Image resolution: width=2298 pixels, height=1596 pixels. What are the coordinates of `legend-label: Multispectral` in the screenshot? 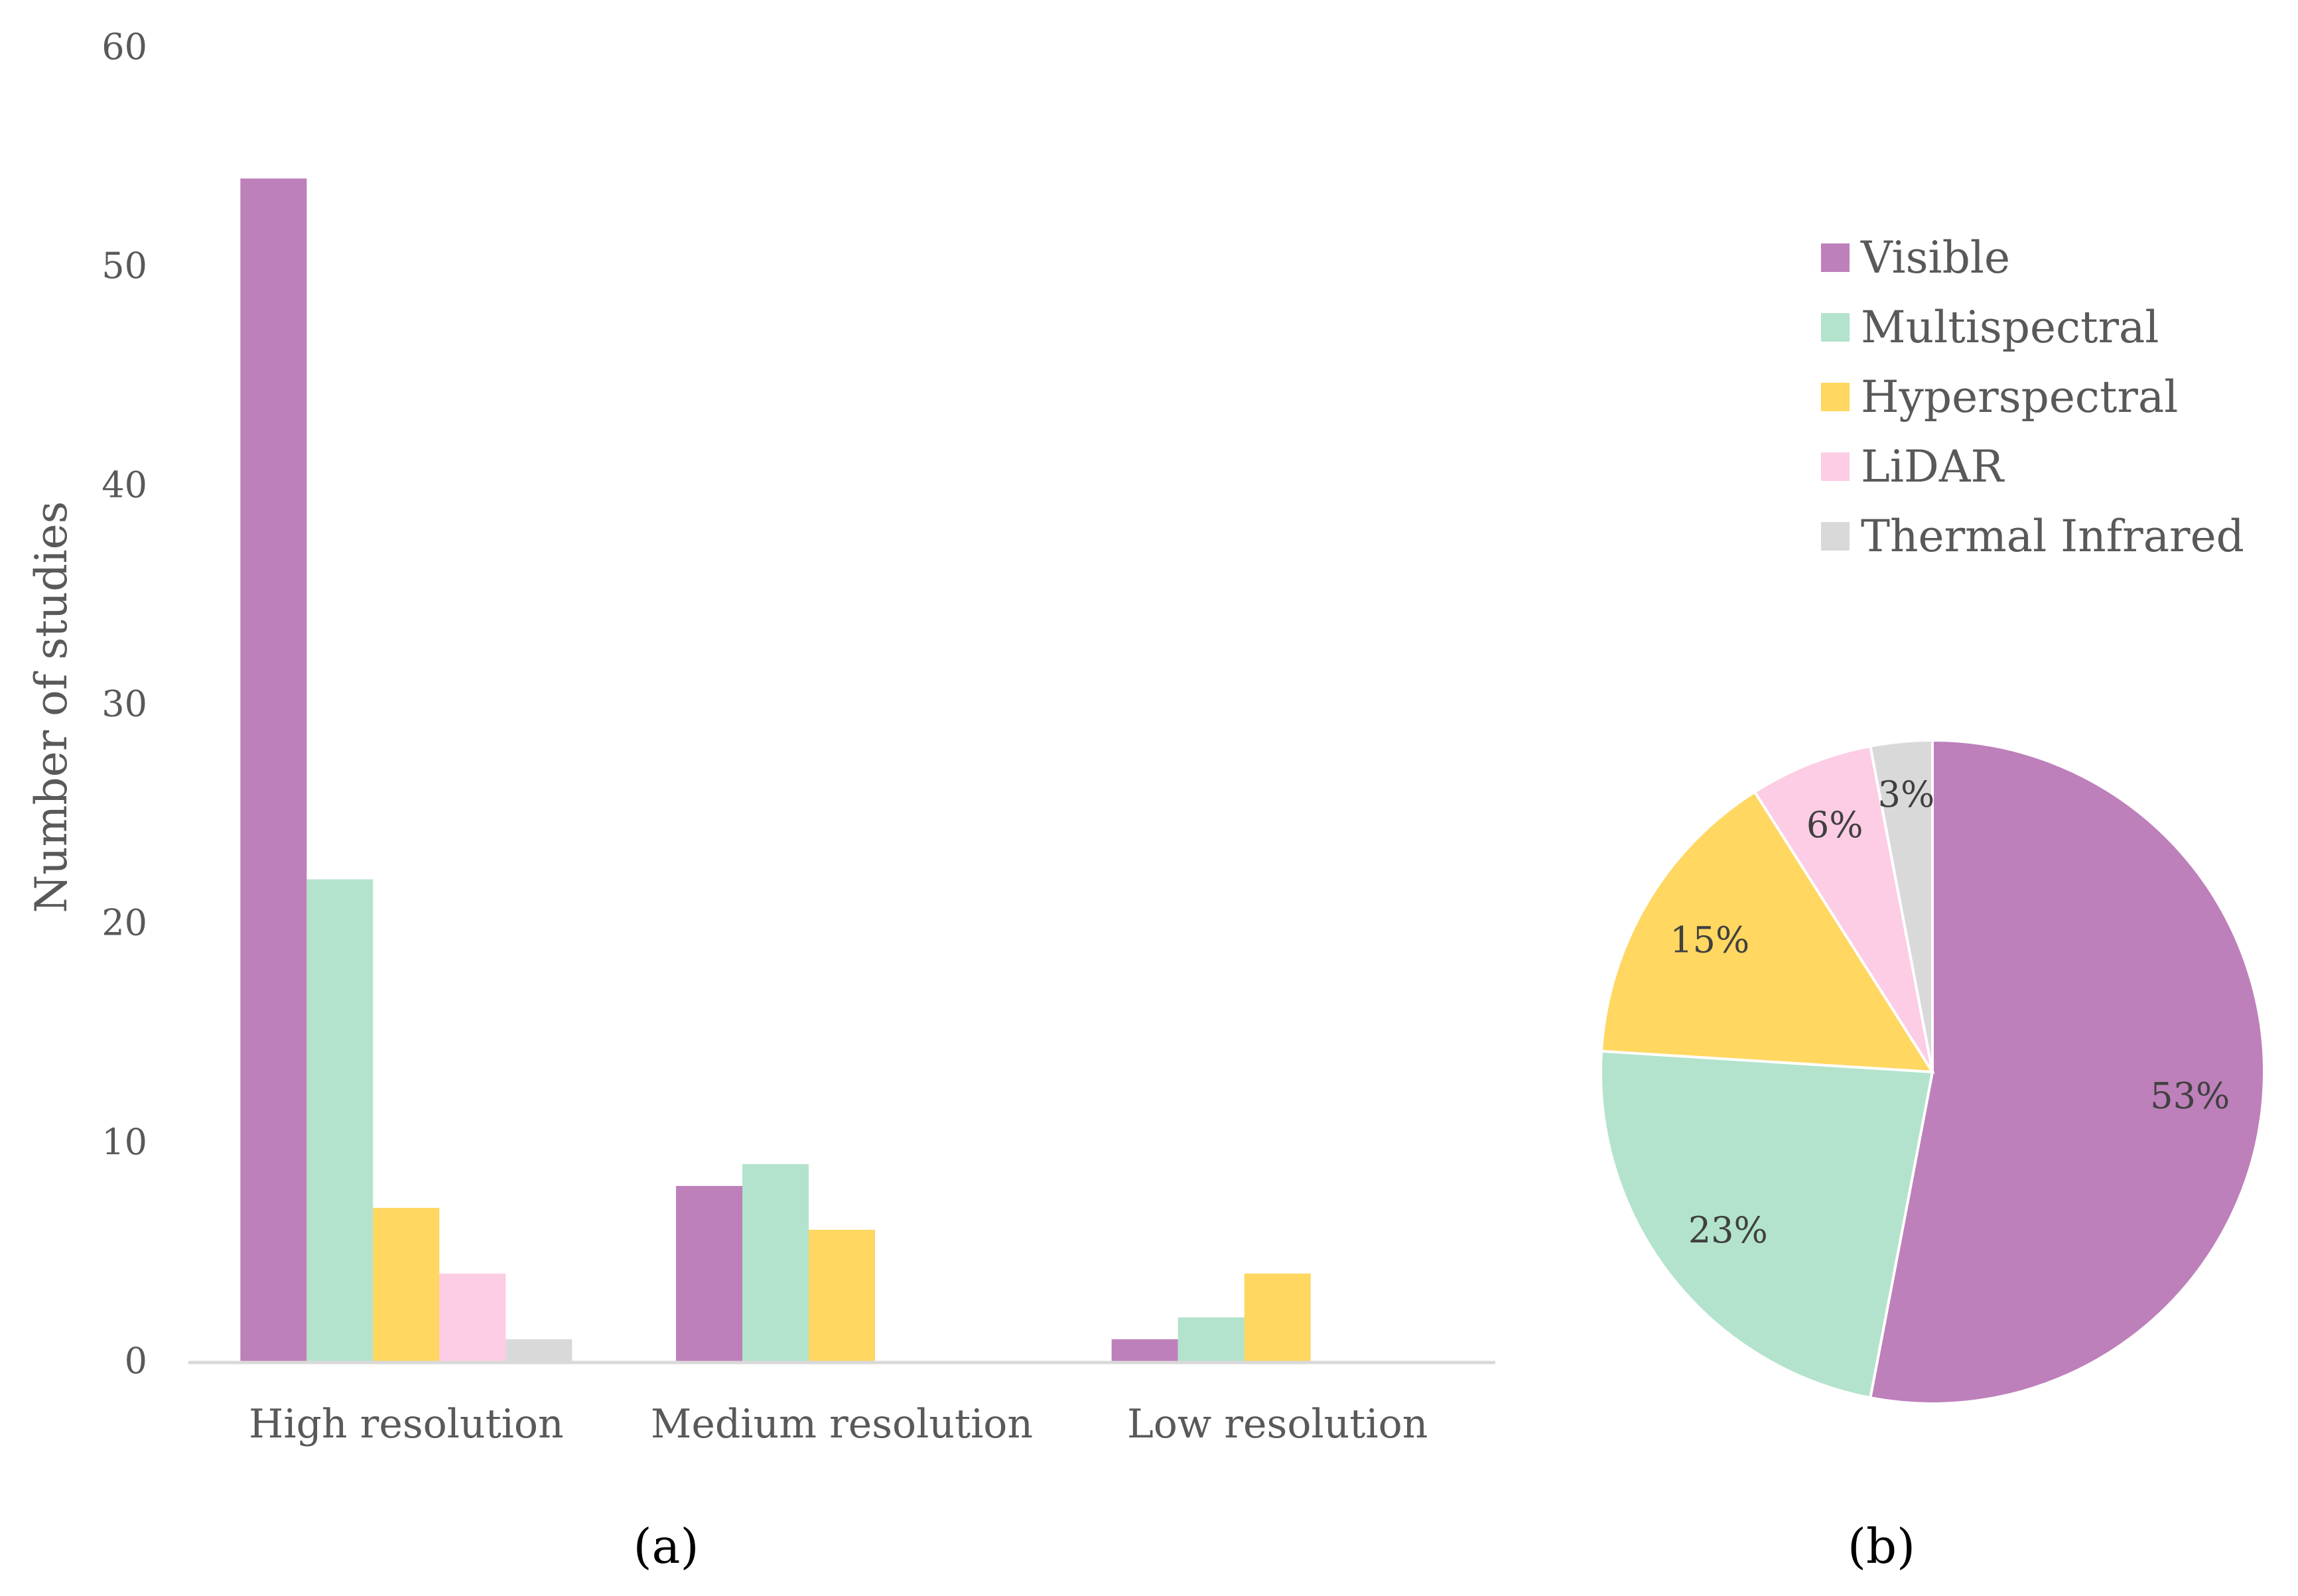 It's located at (2010, 327).